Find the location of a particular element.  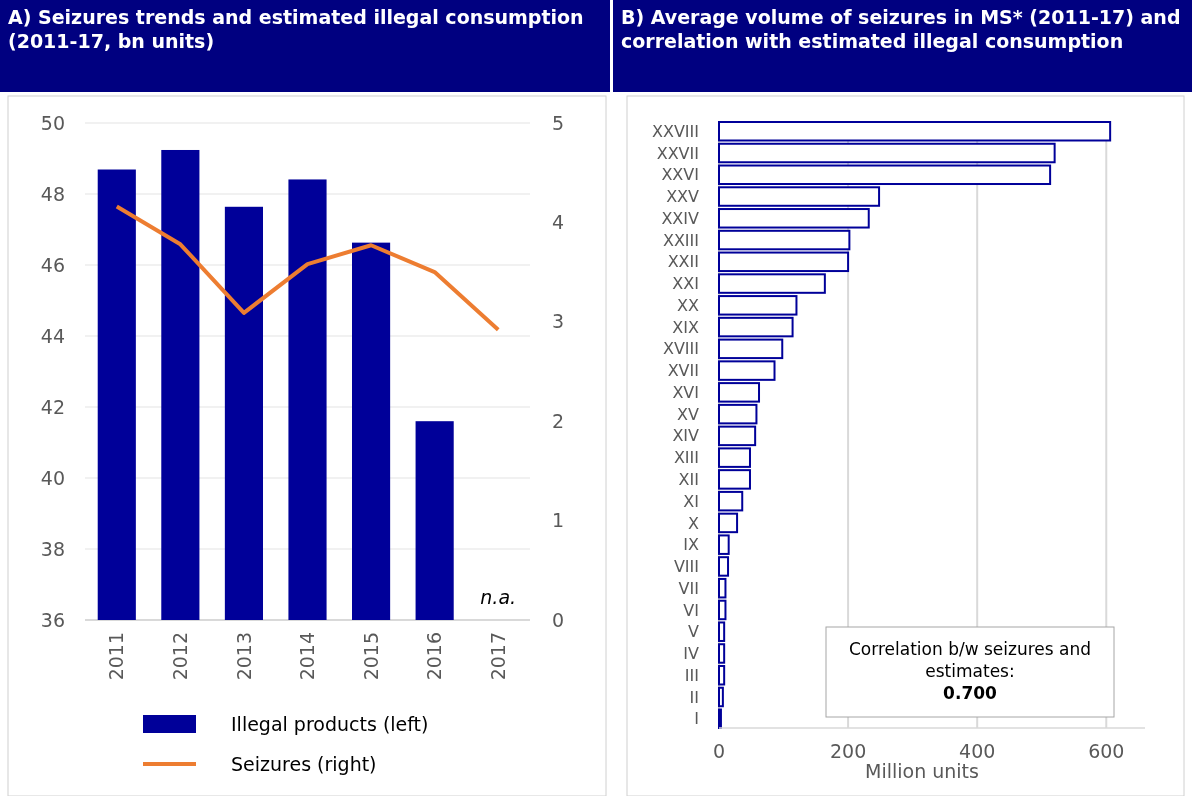

x-tick-label: 2016 is located at coordinates (434, 656).